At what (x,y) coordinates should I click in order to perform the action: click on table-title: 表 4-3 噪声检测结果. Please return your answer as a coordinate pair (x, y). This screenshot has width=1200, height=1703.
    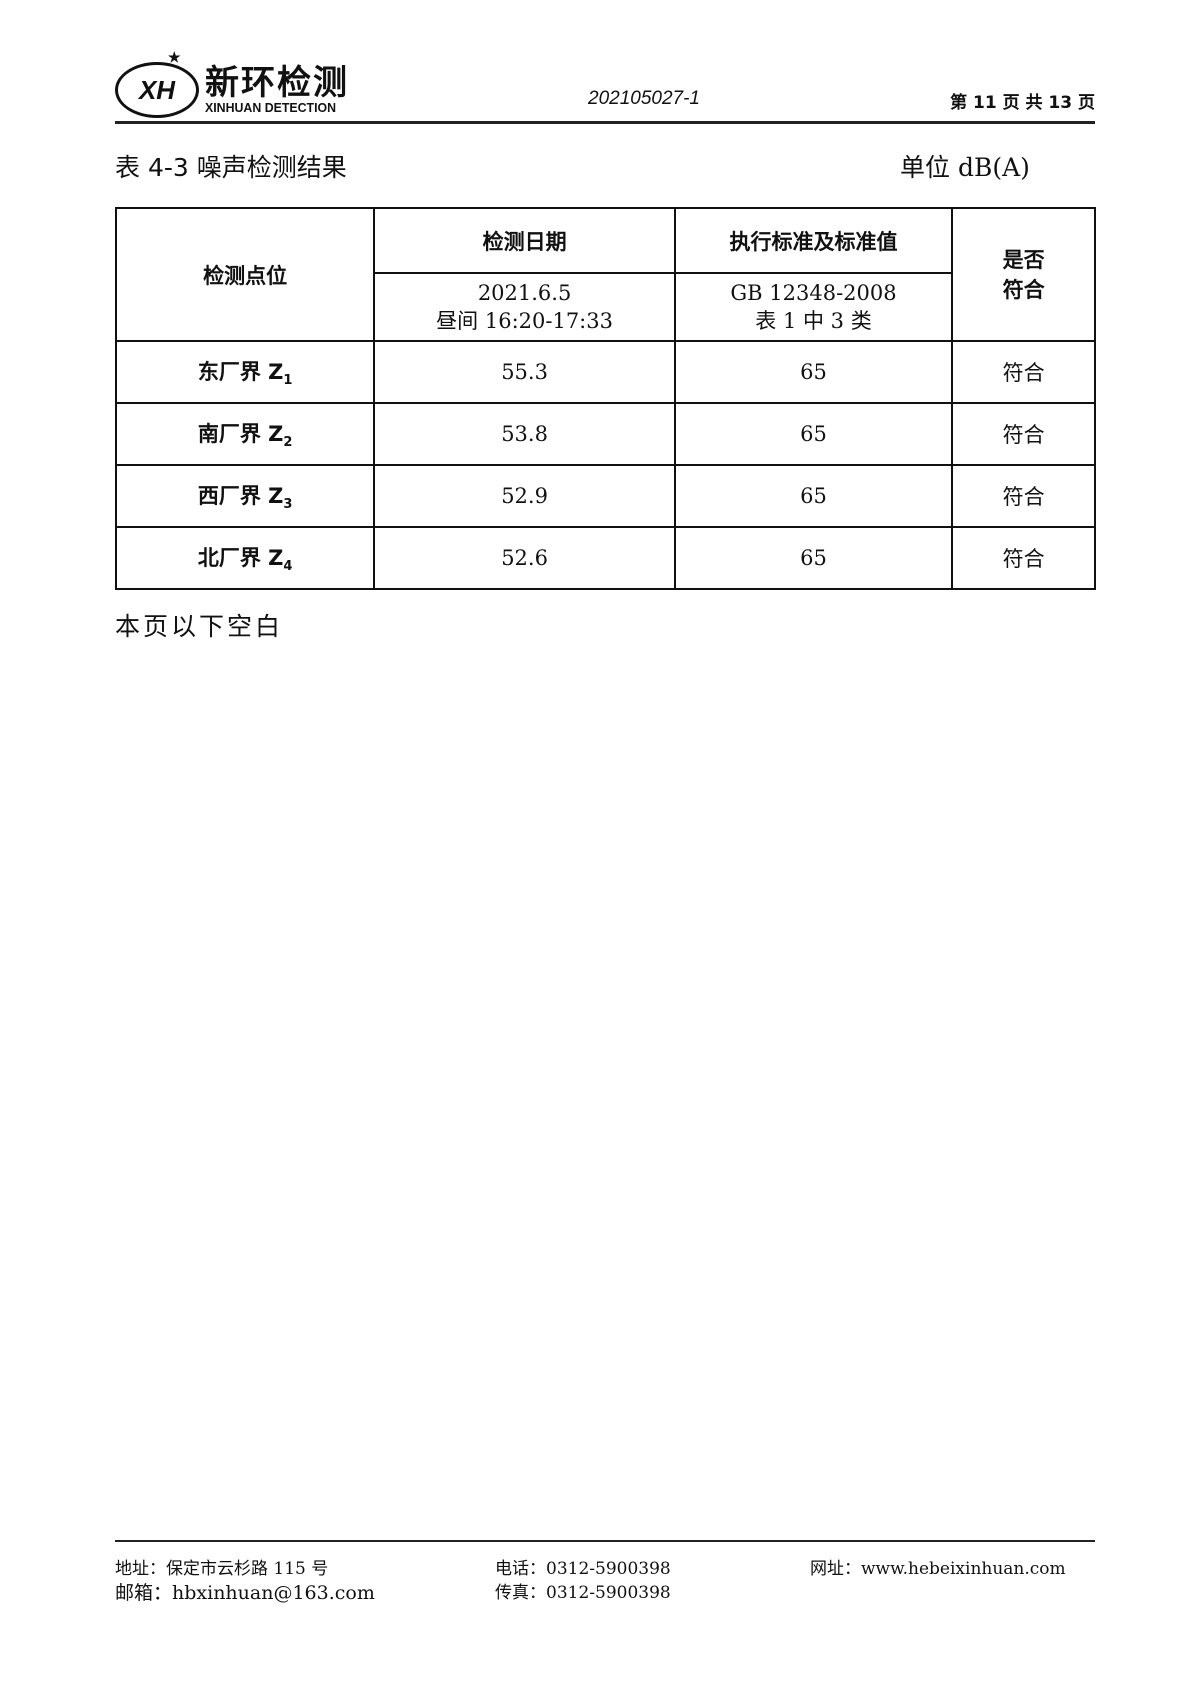
    Looking at the image, I should click on (231, 167).